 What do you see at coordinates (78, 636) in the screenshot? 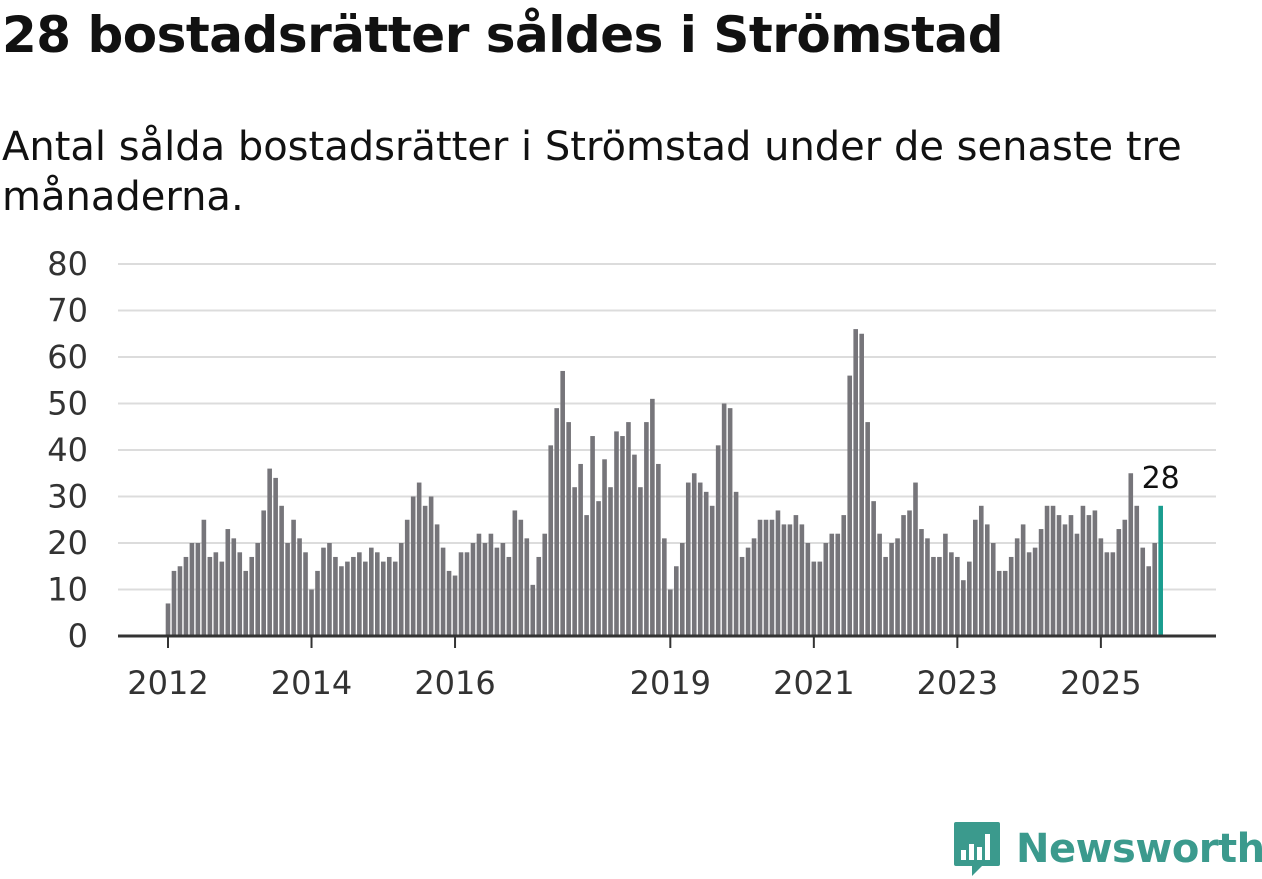
I see `y-tick-label: 0` at bounding box center [78, 636].